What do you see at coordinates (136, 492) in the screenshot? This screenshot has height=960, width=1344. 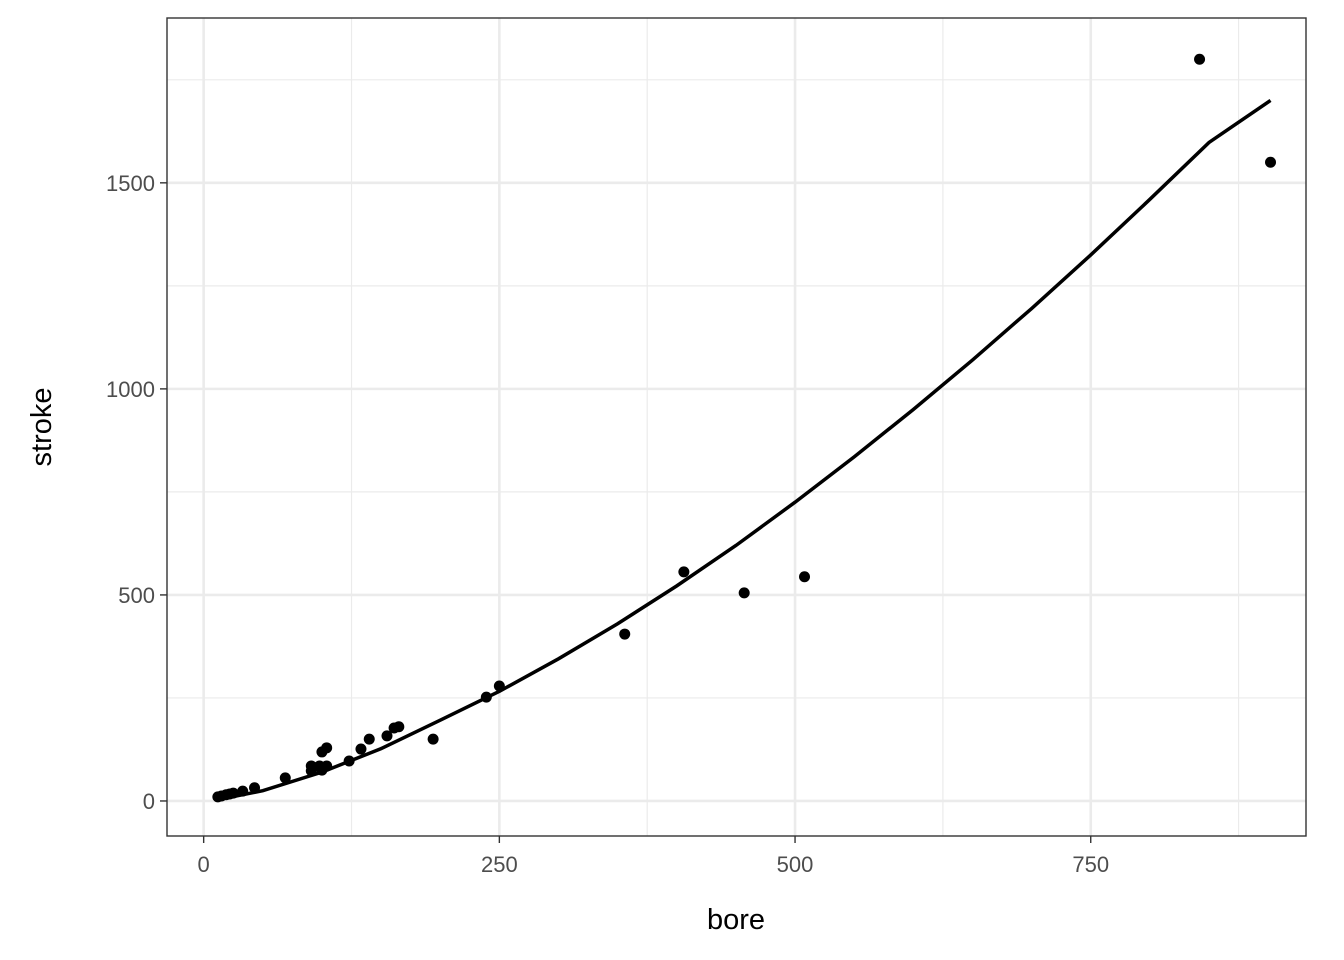 I see `y-axis: 0 500 1000 1500` at bounding box center [136, 492].